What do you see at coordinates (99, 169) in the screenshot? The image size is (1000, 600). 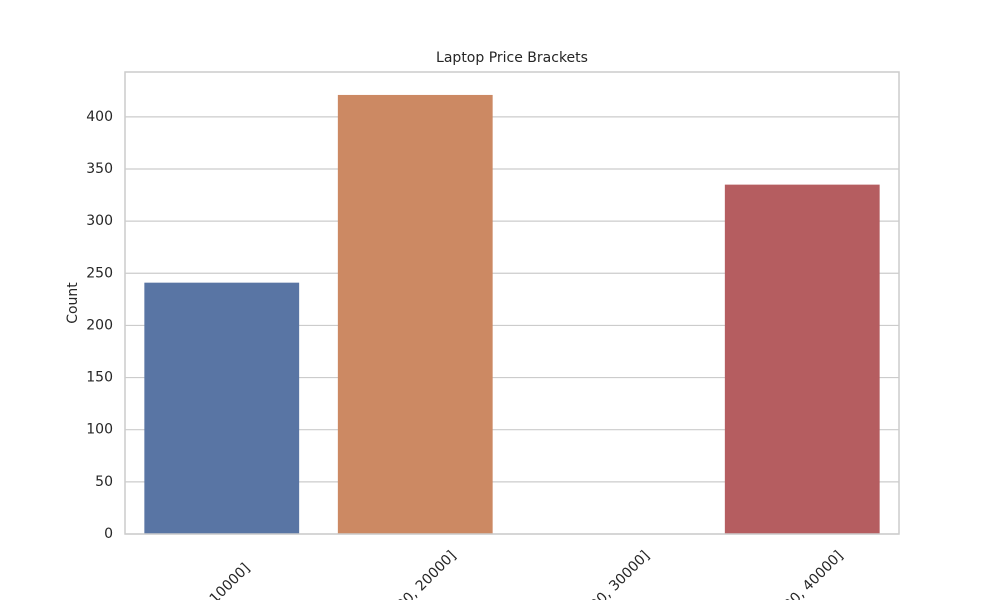 I see `y-tick-label: 350` at bounding box center [99, 169].